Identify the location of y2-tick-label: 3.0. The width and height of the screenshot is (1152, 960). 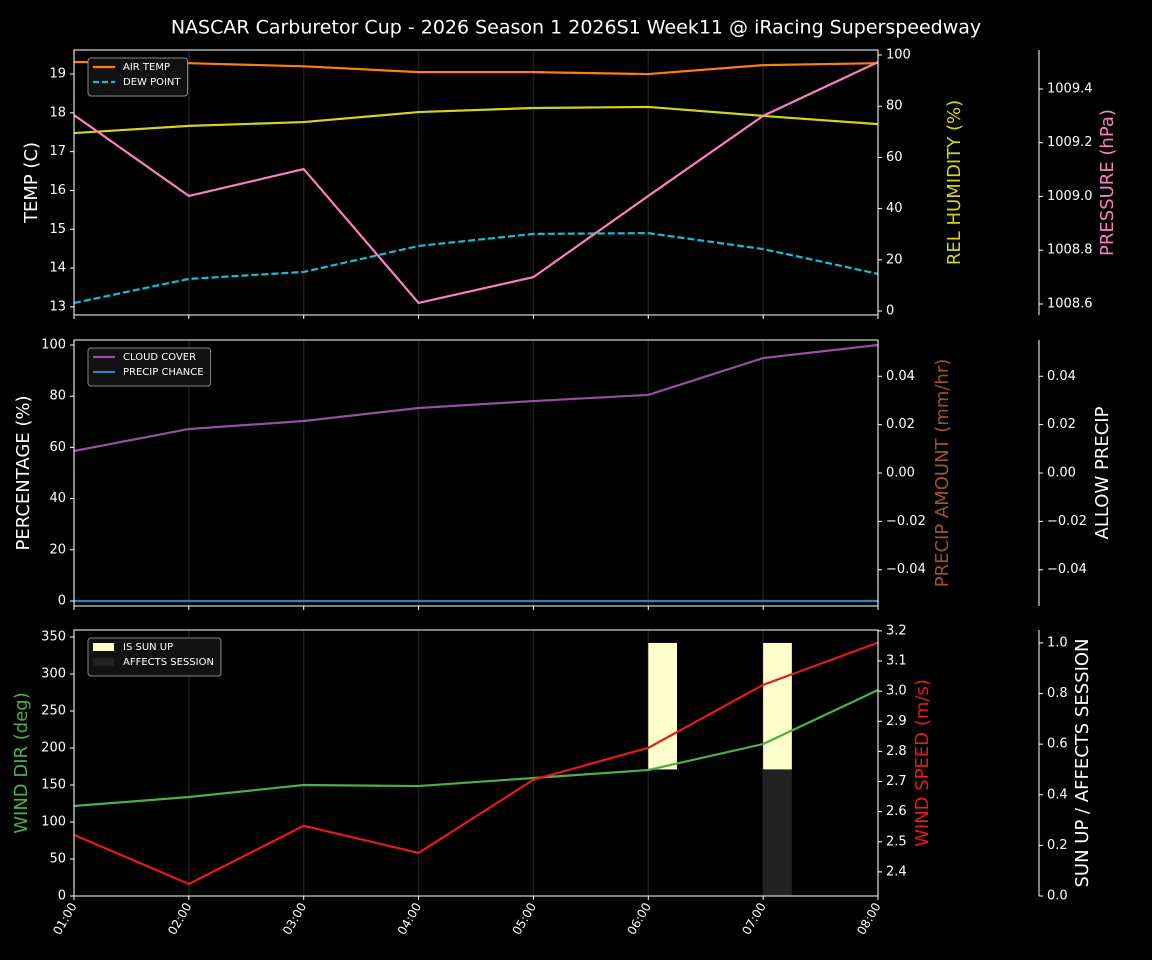
(896, 691).